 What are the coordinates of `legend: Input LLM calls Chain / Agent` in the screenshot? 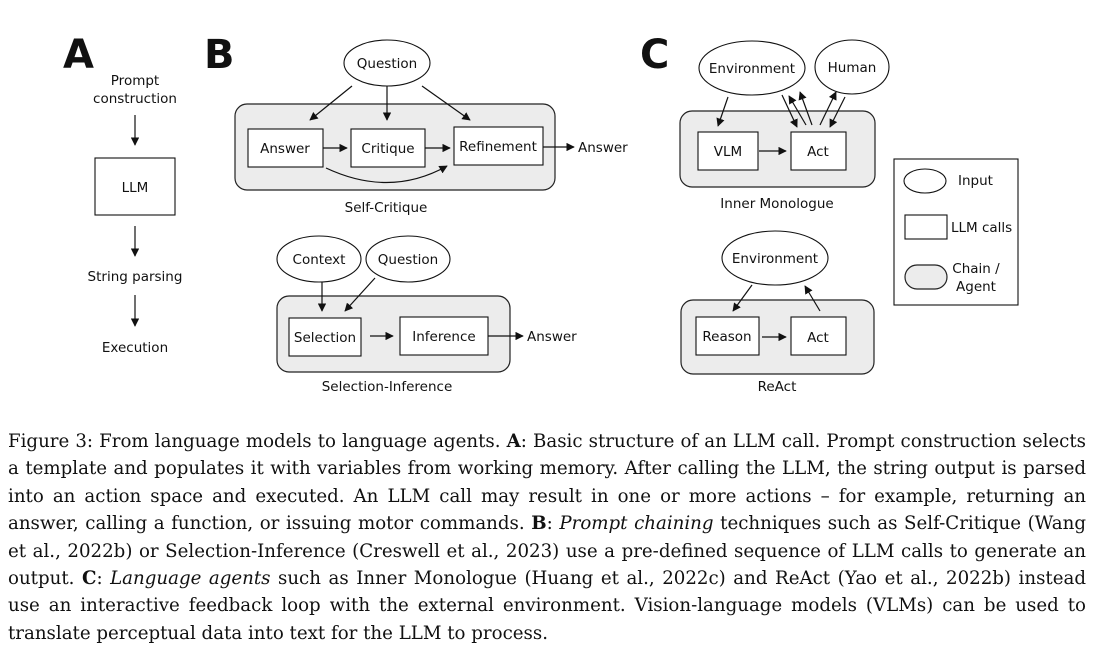 It's located at (956, 232).